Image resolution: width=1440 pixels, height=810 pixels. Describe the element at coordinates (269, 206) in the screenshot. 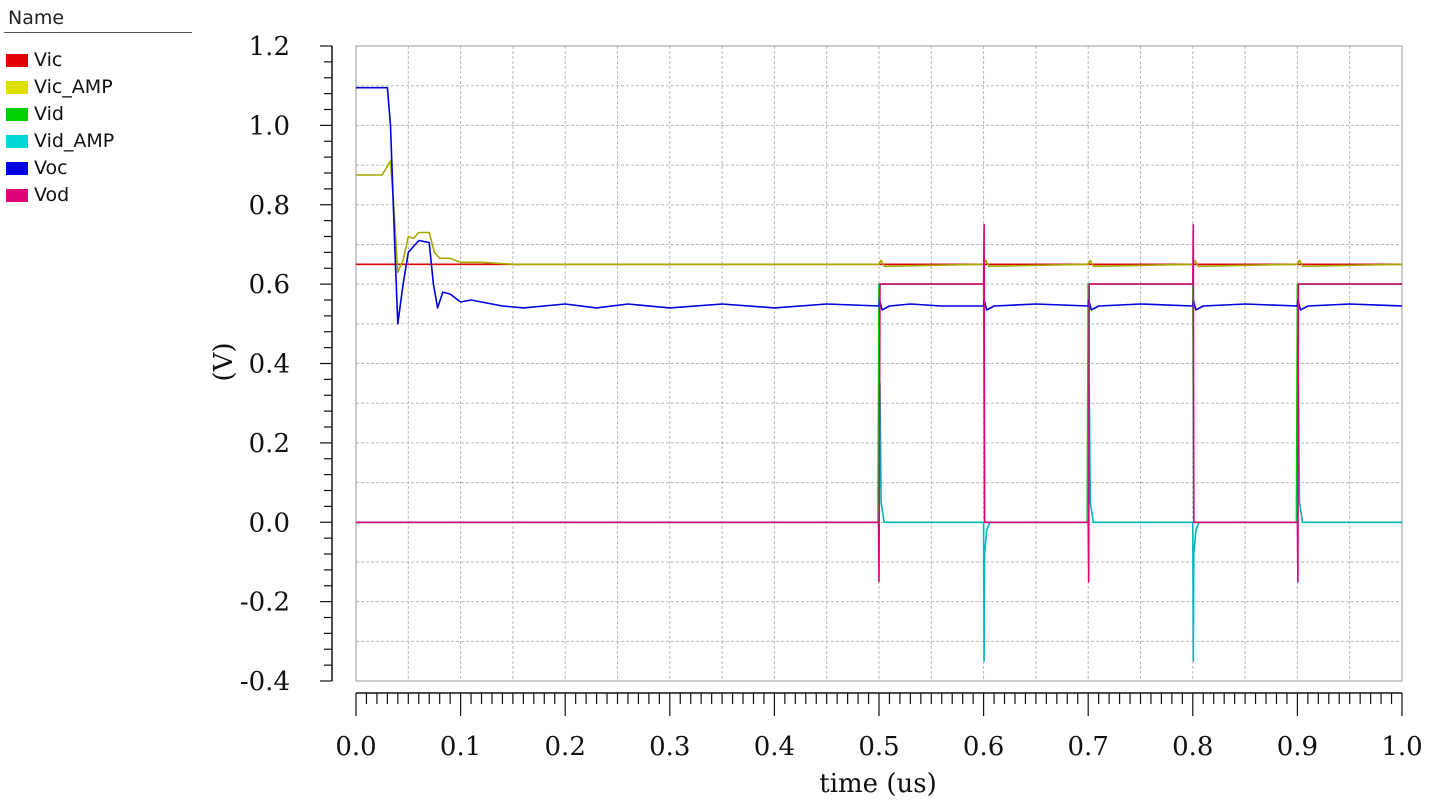

I see `y-tick-label: 0.8` at that location.